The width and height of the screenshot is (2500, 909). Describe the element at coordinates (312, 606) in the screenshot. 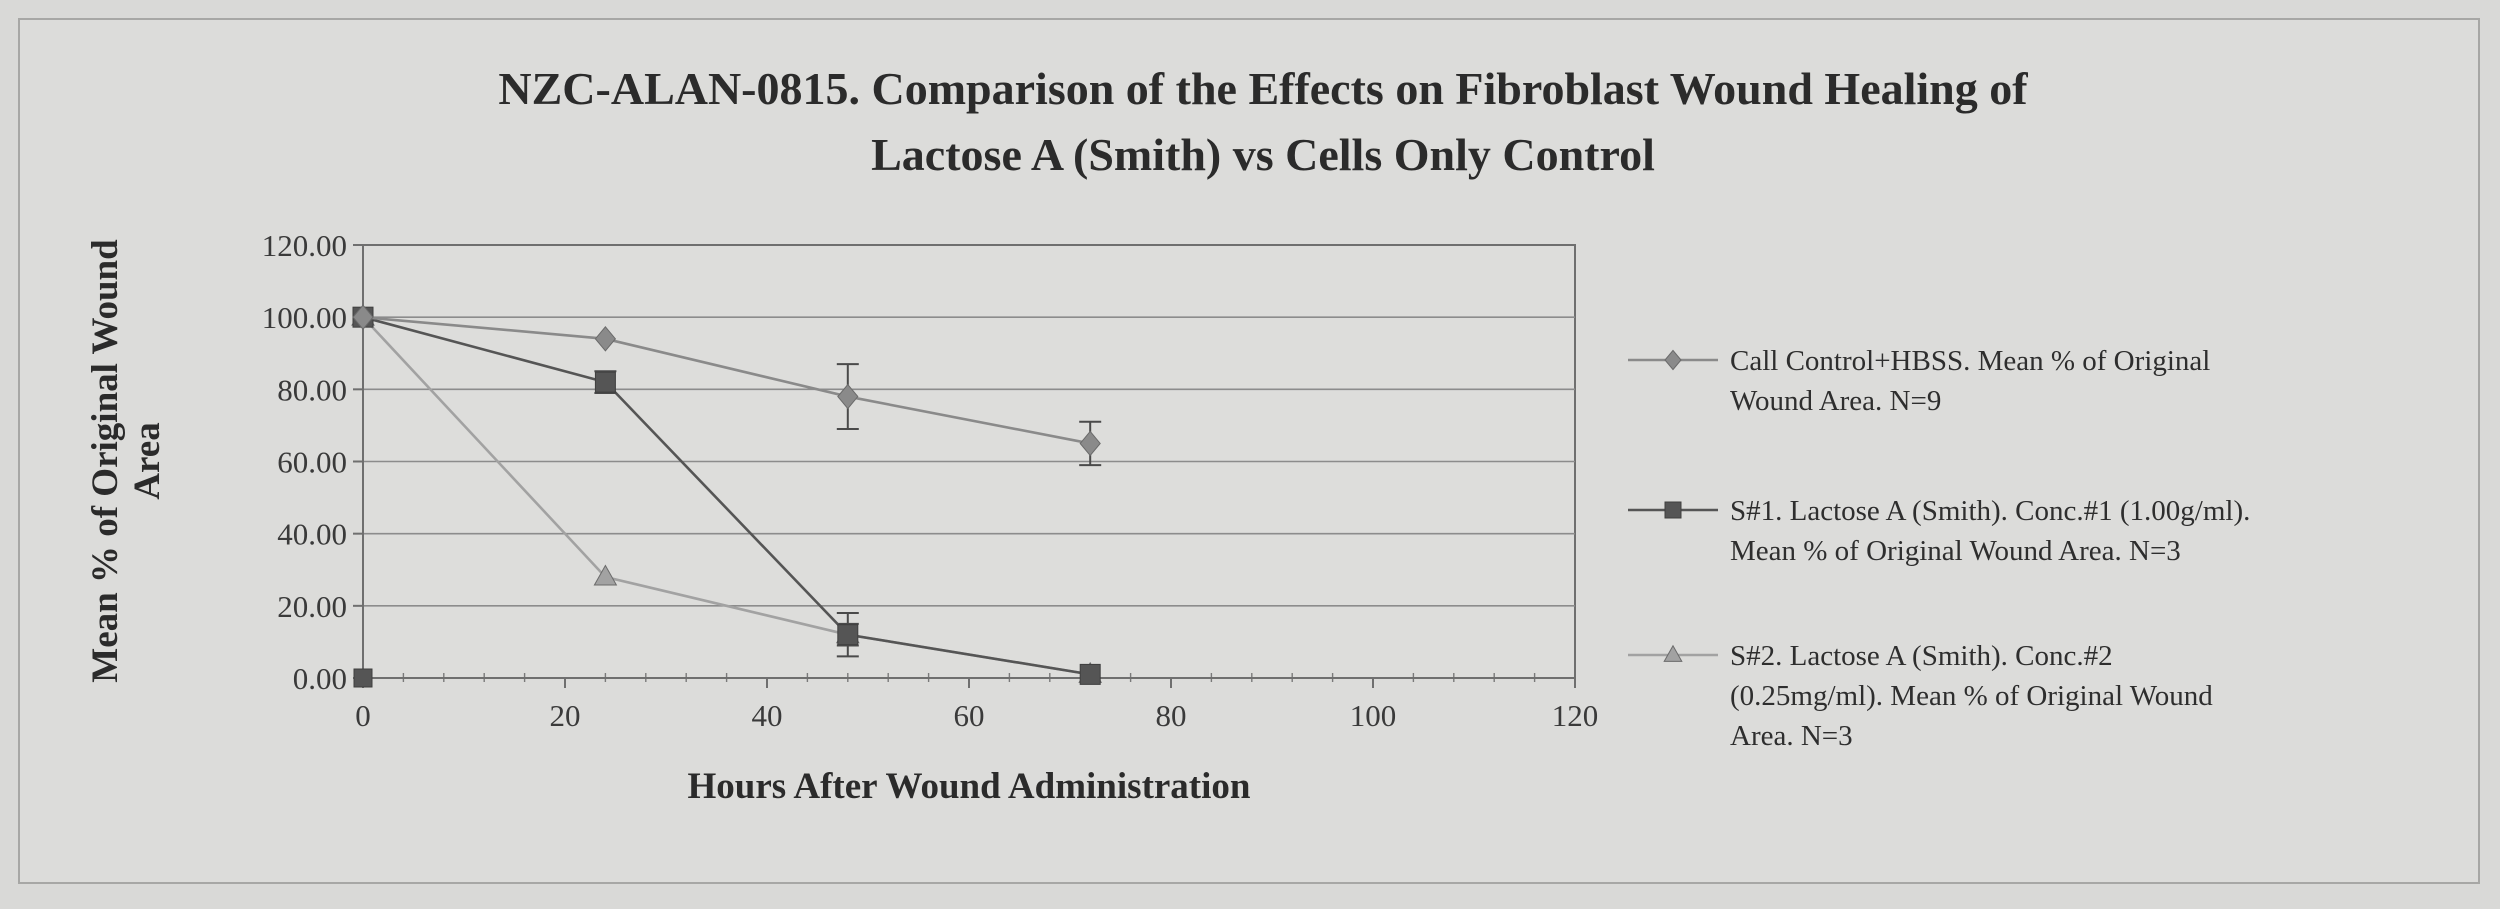

I see `y-tick-label: 20.00` at that location.